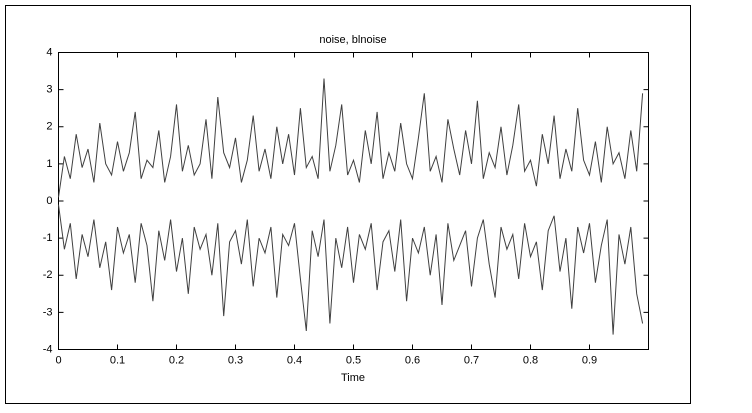 The width and height of the screenshot is (752, 413). What do you see at coordinates (235, 360) in the screenshot?
I see `x-tick-label: 0.3` at bounding box center [235, 360].